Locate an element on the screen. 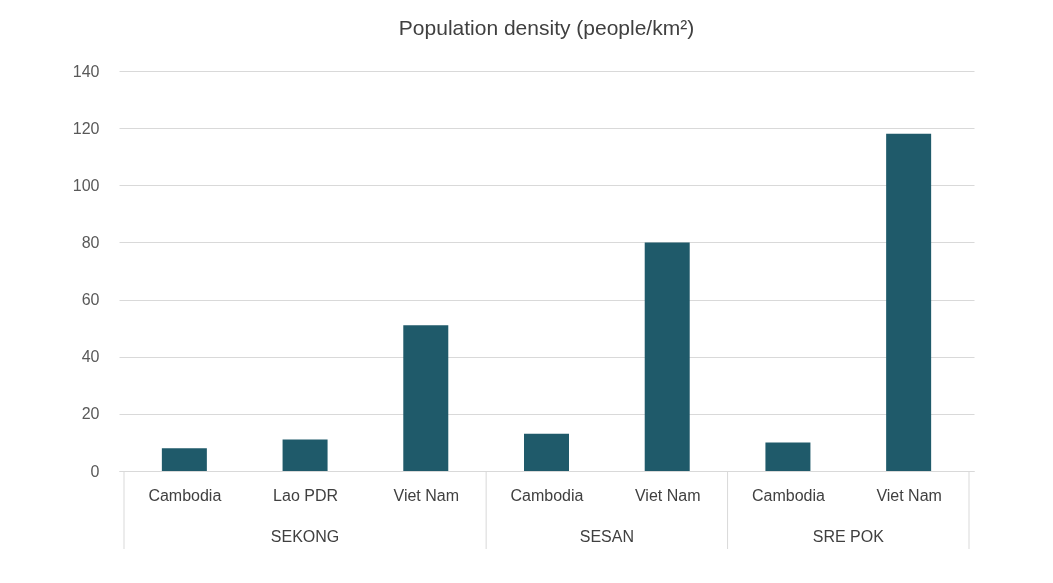 The image size is (1053, 583). text: SRE POK is located at coordinates (848, 536).